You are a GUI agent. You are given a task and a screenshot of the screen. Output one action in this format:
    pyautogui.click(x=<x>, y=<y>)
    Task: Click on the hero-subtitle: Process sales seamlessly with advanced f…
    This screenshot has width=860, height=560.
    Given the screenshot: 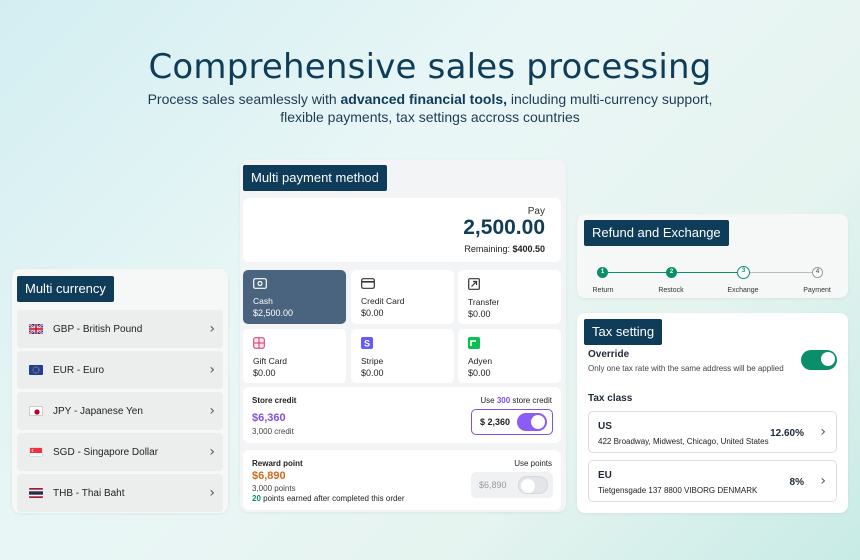 What is the action you would take?
    pyautogui.click(x=430, y=108)
    